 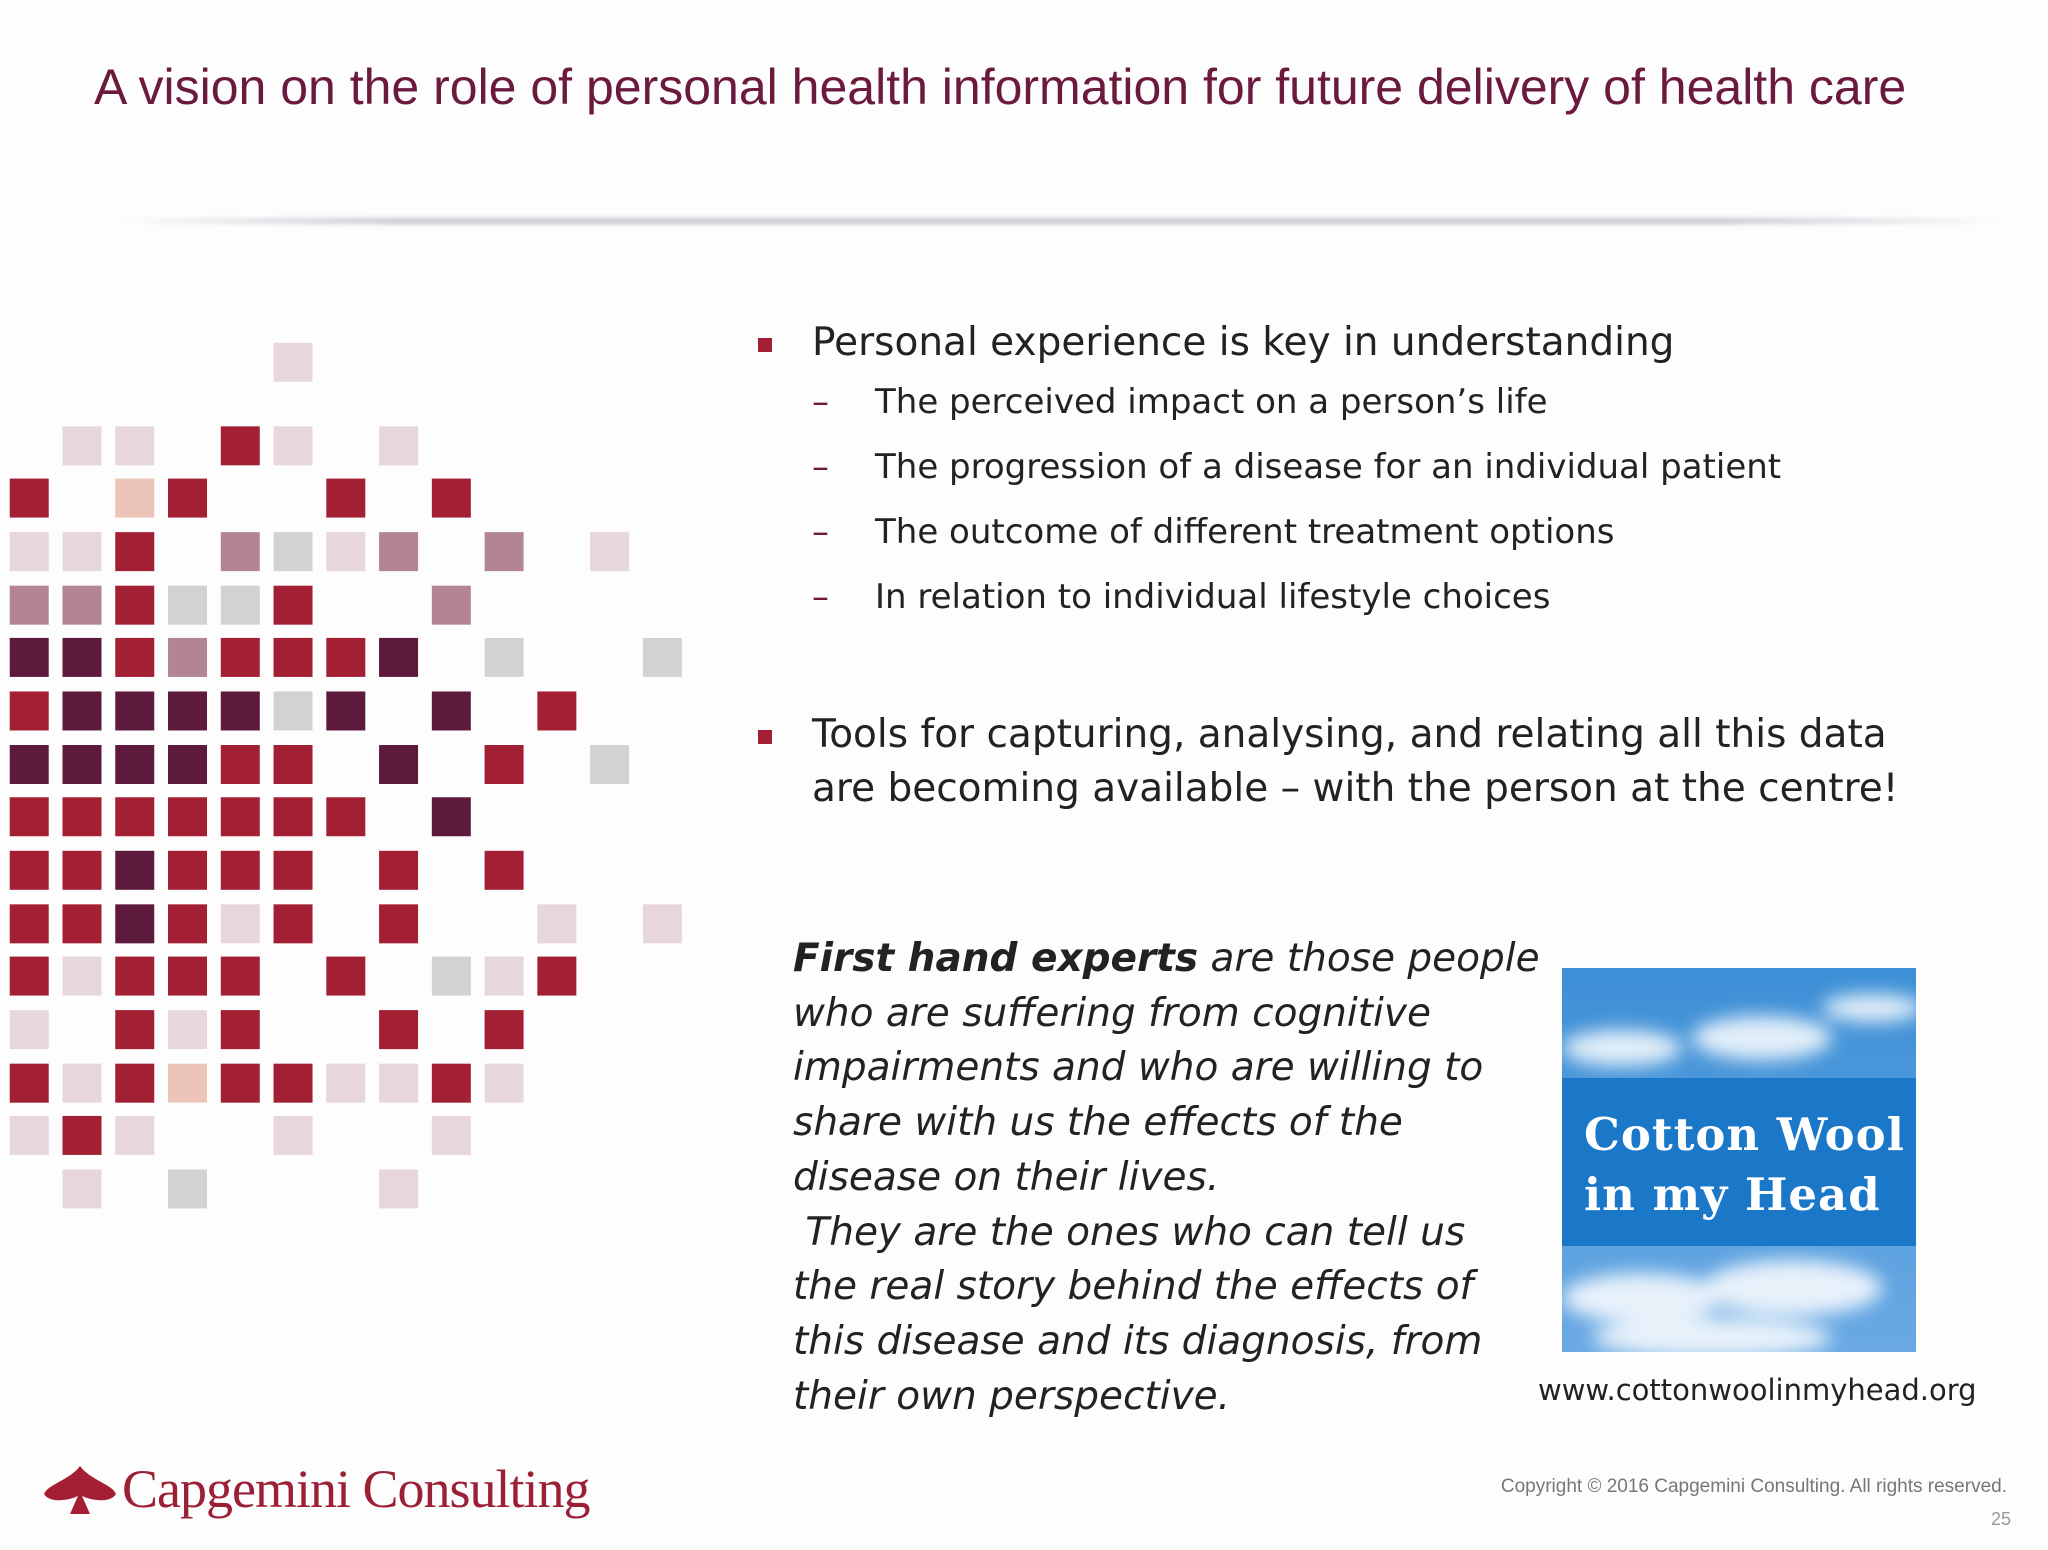 What do you see at coordinates (1098, 1123) in the screenshot?
I see `quote-line: share with us the effects of the` at bounding box center [1098, 1123].